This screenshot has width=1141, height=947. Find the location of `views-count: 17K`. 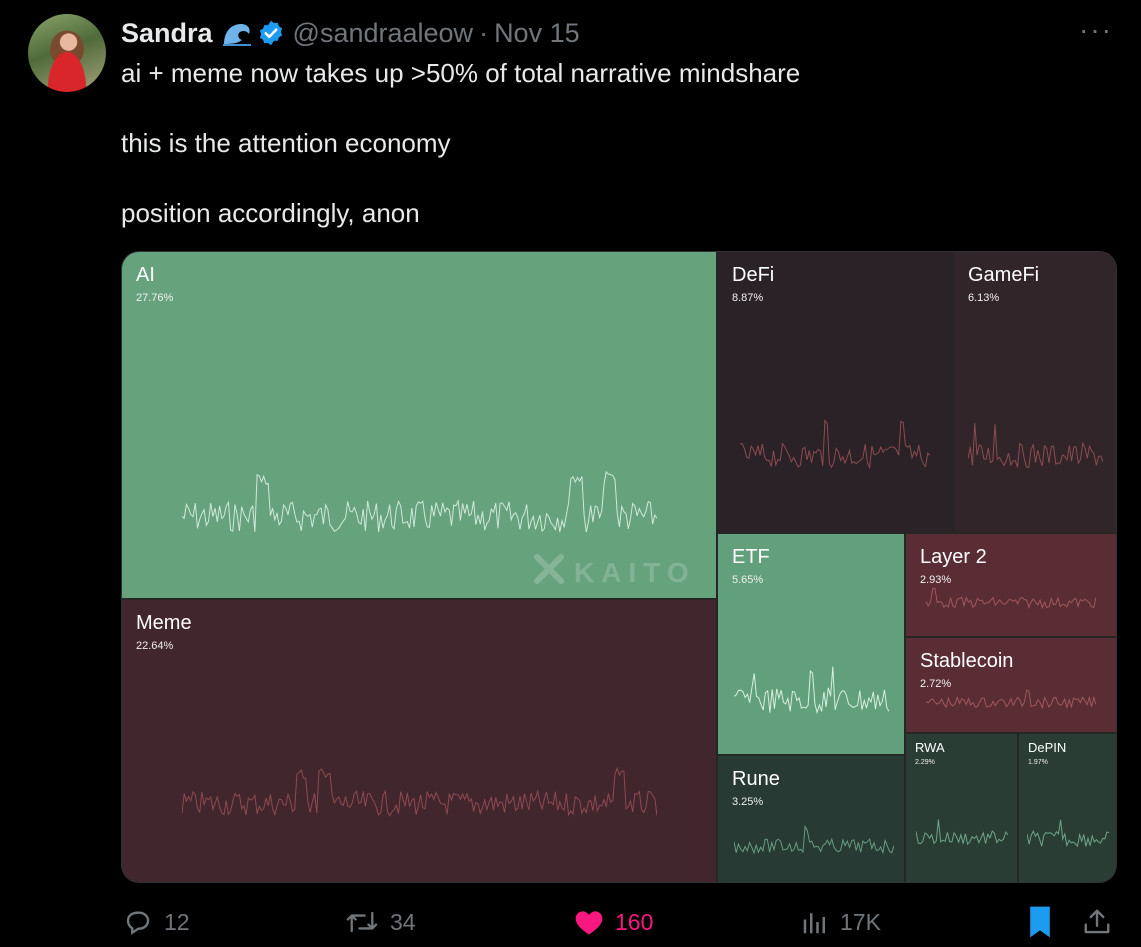

views-count: 17K is located at coordinates (860, 921).